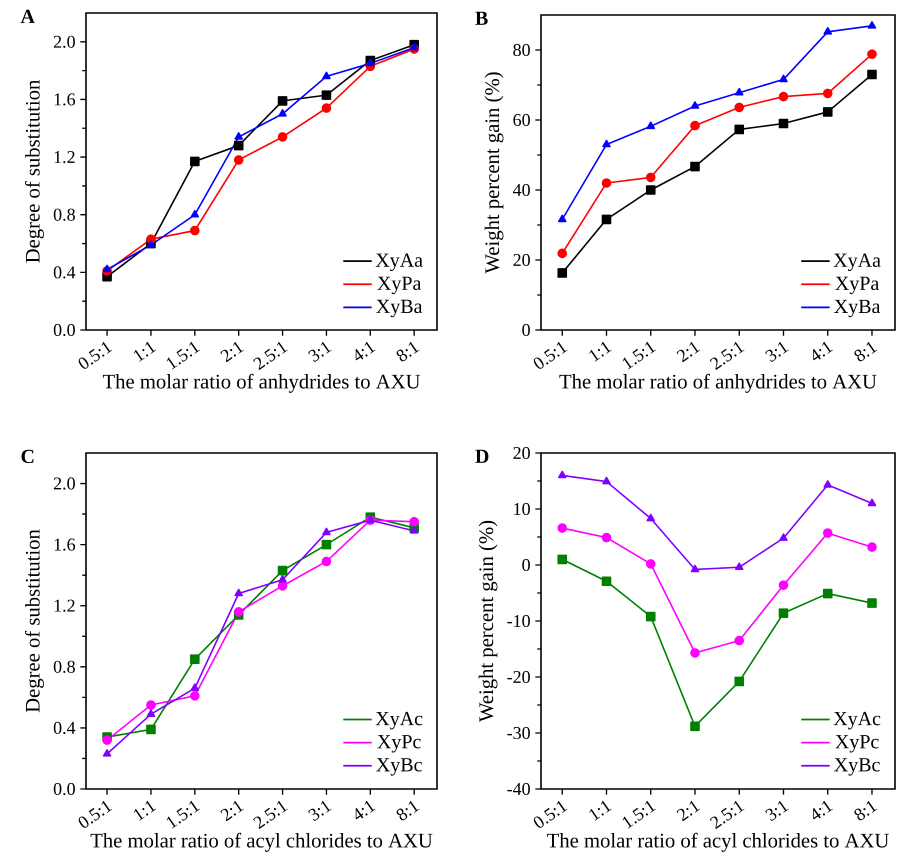 The image size is (906, 862). Describe the element at coordinates (518, 677) in the screenshot. I see `y-tick-label: -20` at that location.